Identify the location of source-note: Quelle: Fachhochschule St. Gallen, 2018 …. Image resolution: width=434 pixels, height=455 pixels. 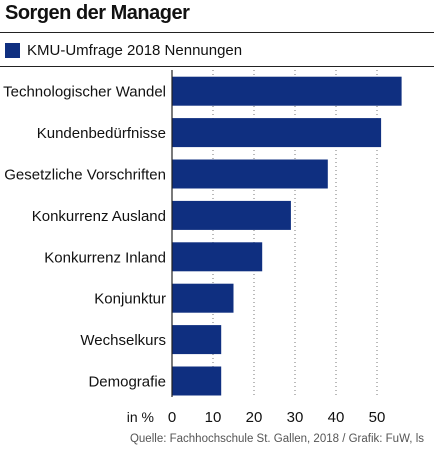
(276, 439).